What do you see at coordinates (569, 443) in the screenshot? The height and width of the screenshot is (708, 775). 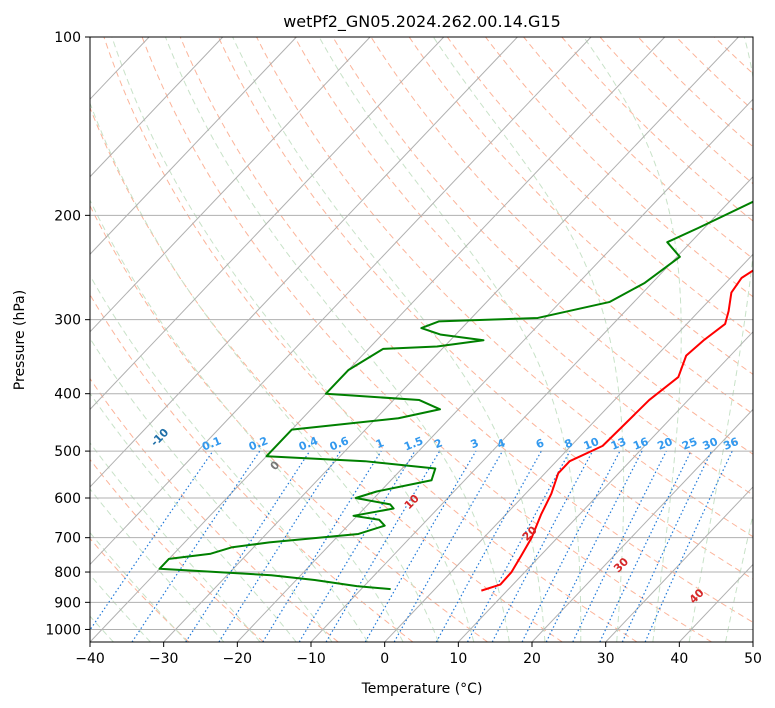 I see `mixing-ratio-label: 8` at bounding box center [569, 443].